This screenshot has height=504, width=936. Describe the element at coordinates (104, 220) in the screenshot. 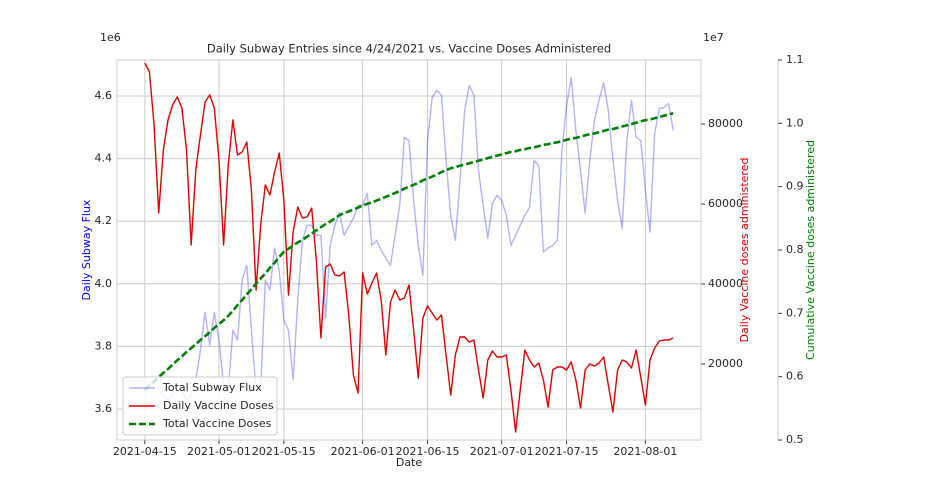

I see `y-tick-label: 4.2` at that location.